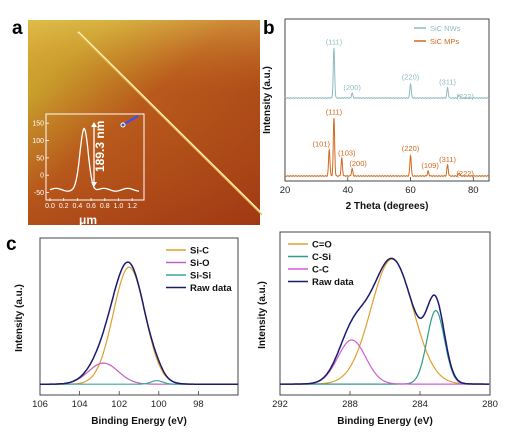 This screenshot has width=505, height=434. I want to click on inset-ytick-label: -50, so click(39, 193).